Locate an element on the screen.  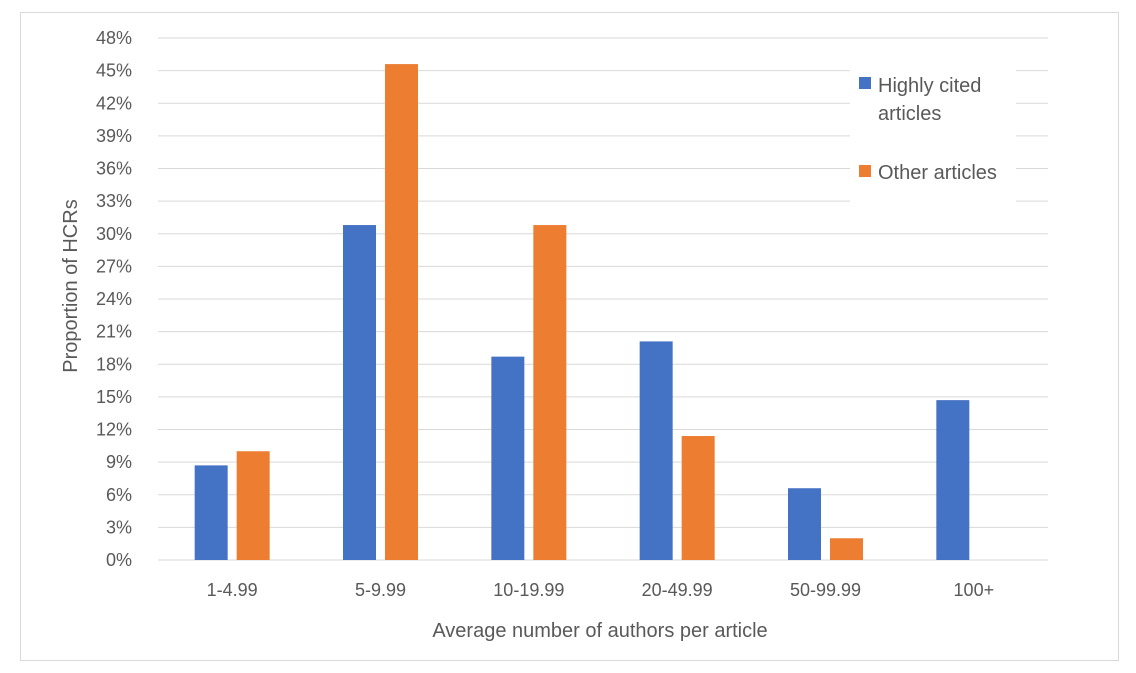
y-tick-label: 6% is located at coordinates (119, 495).